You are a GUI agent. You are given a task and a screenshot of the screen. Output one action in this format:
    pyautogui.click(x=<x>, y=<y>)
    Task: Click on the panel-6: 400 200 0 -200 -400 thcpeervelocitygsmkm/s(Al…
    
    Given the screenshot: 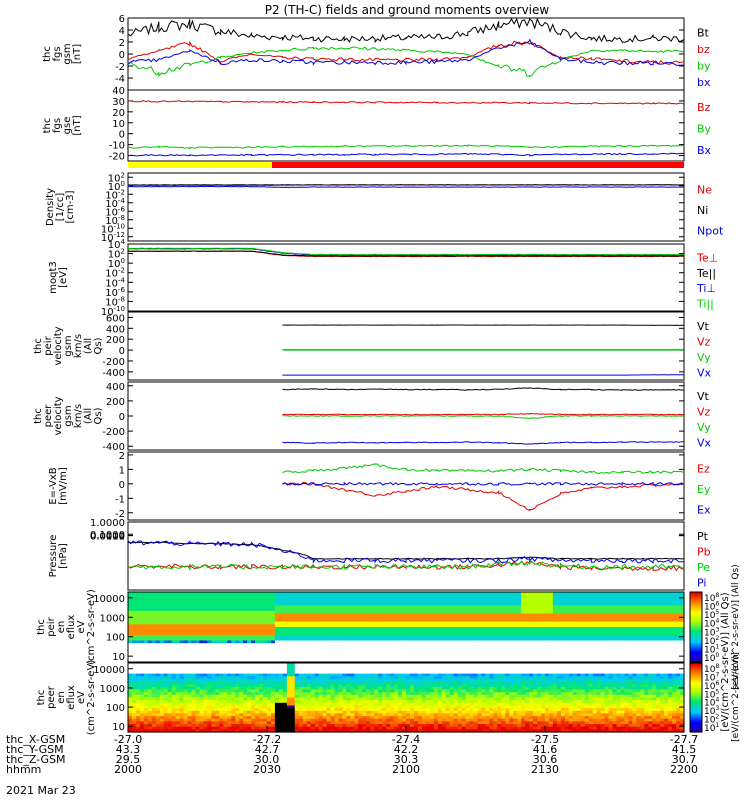 What is the action you would take?
    pyautogui.click(x=372, y=417)
    